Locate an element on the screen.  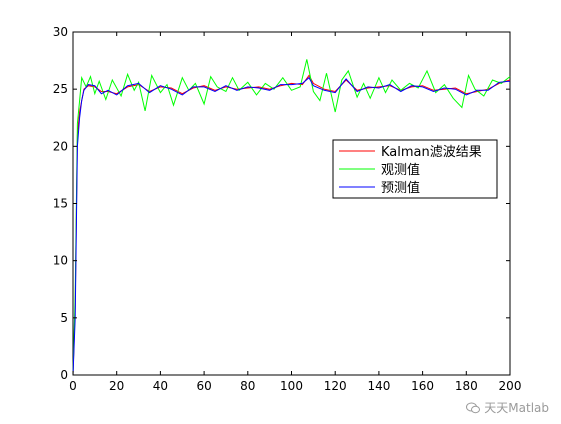
watermark-text: 天天Matlab is located at coordinates (516, 408).